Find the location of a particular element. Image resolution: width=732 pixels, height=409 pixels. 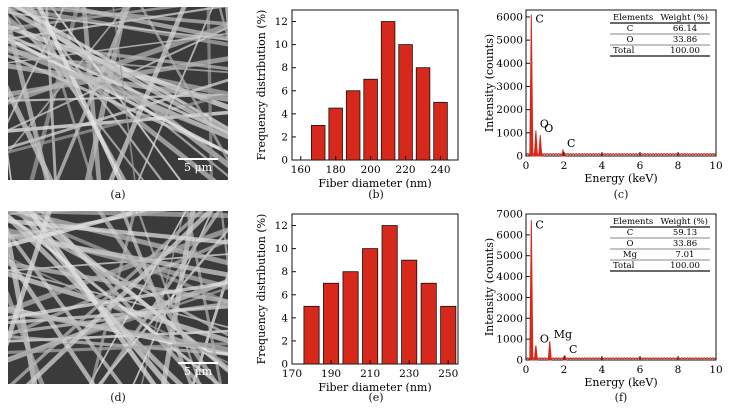

x-axis-label: Energy (keV) is located at coordinates (620, 382).